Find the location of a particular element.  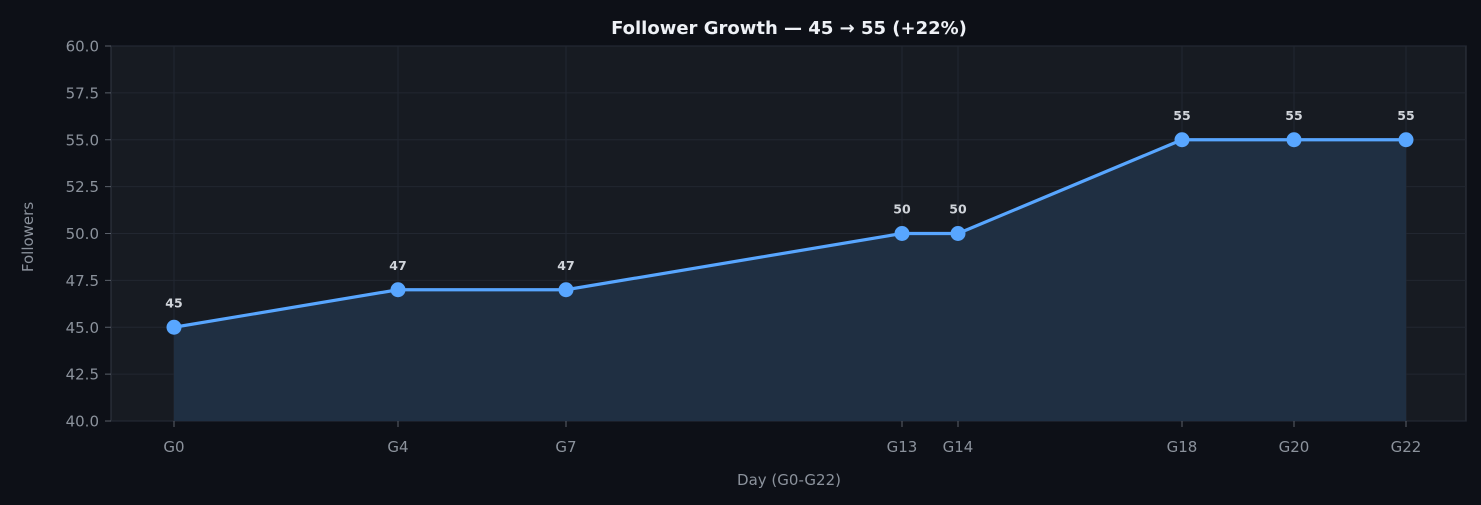

data-label: 45 is located at coordinates (173, 302).